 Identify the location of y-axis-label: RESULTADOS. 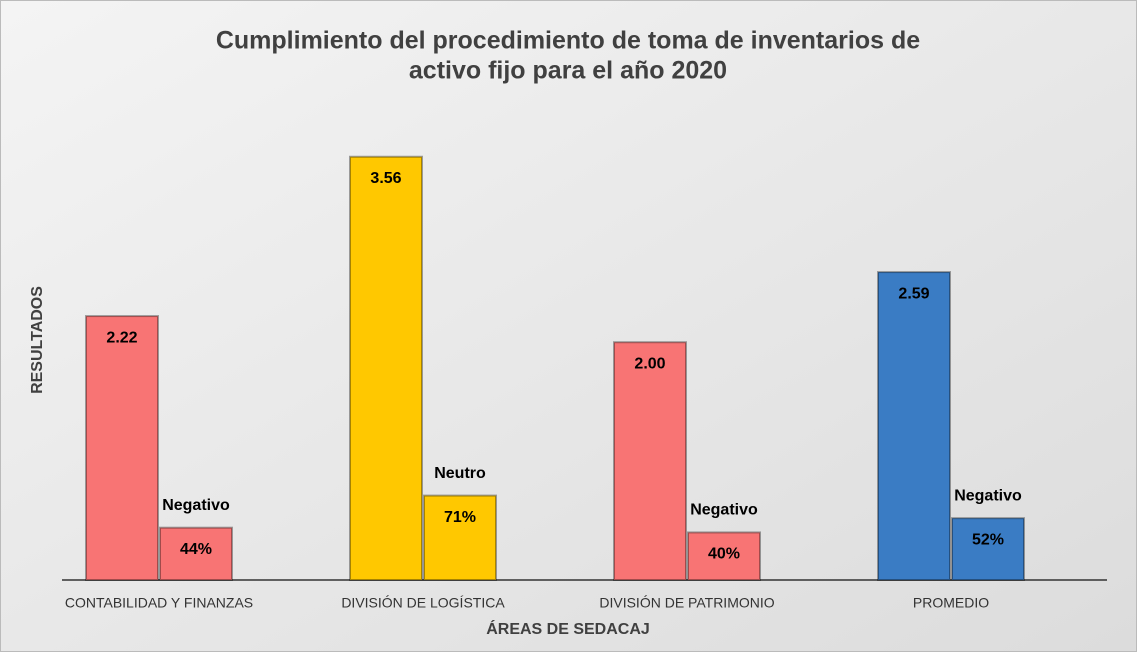
(37, 340).